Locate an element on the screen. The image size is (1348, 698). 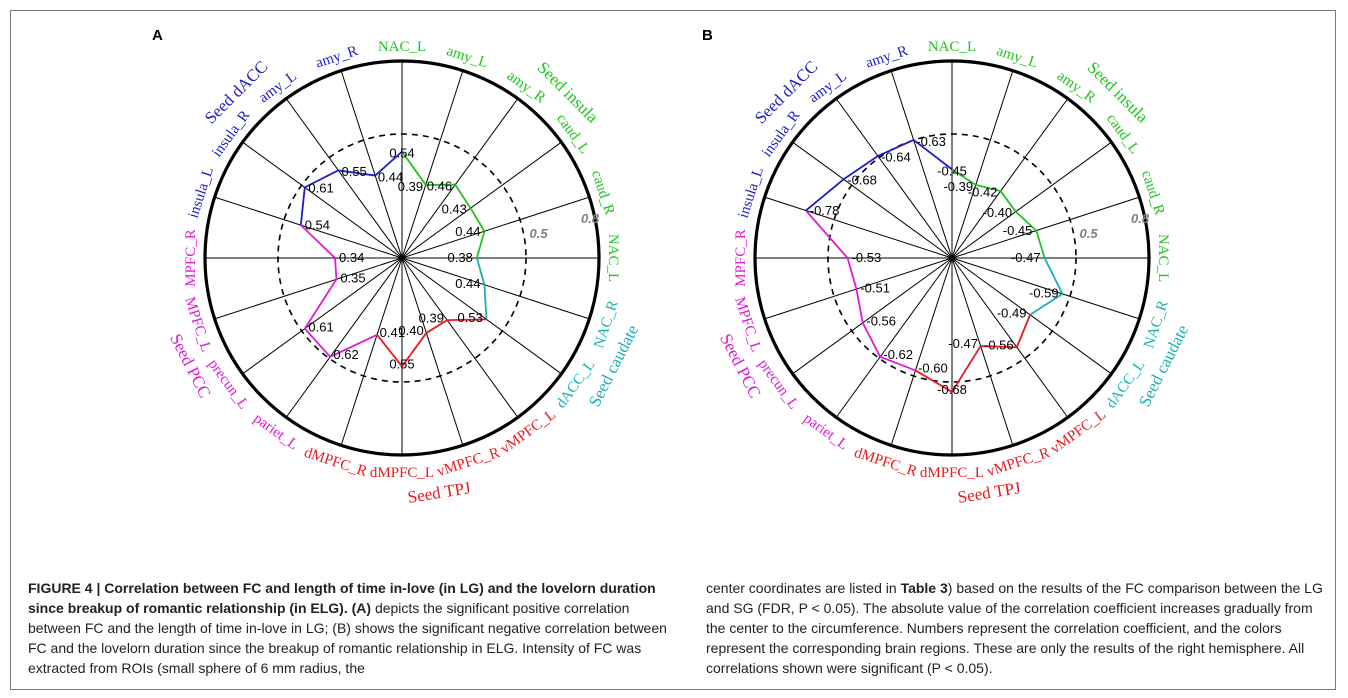
region-label: dMPFC_L is located at coordinates (952, 473).